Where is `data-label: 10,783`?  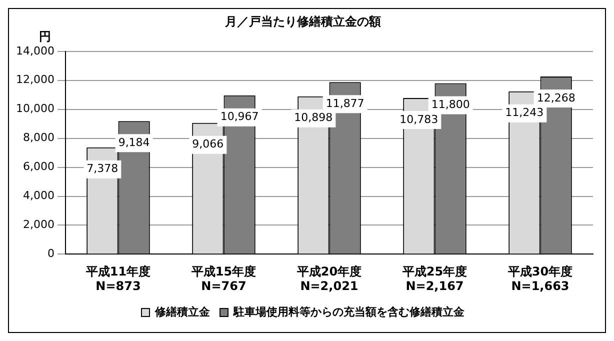
data-label: 10,783 is located at coordinates (419, 119).